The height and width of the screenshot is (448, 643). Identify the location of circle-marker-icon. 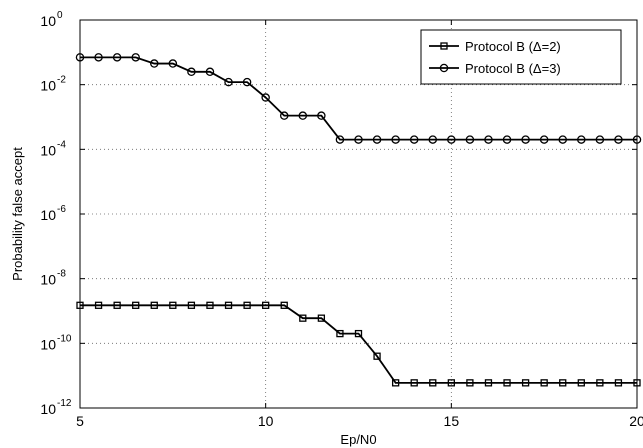
(444, 68).